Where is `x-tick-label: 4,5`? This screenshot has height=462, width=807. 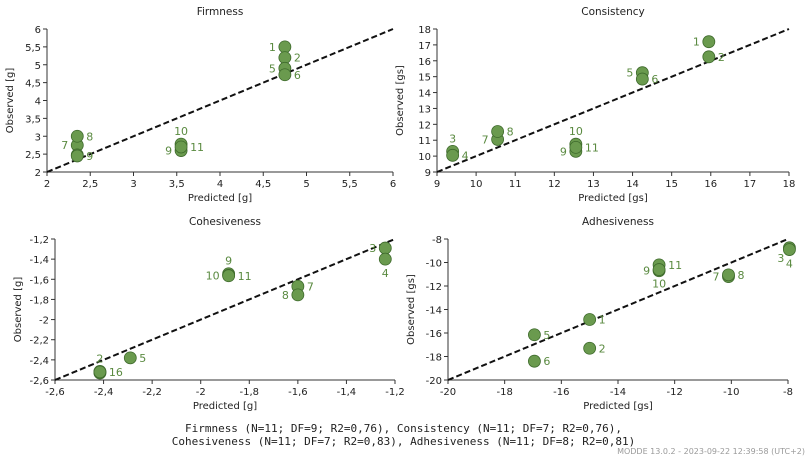 x-tick-label: 4,5 is located at coordinates (263, 184).